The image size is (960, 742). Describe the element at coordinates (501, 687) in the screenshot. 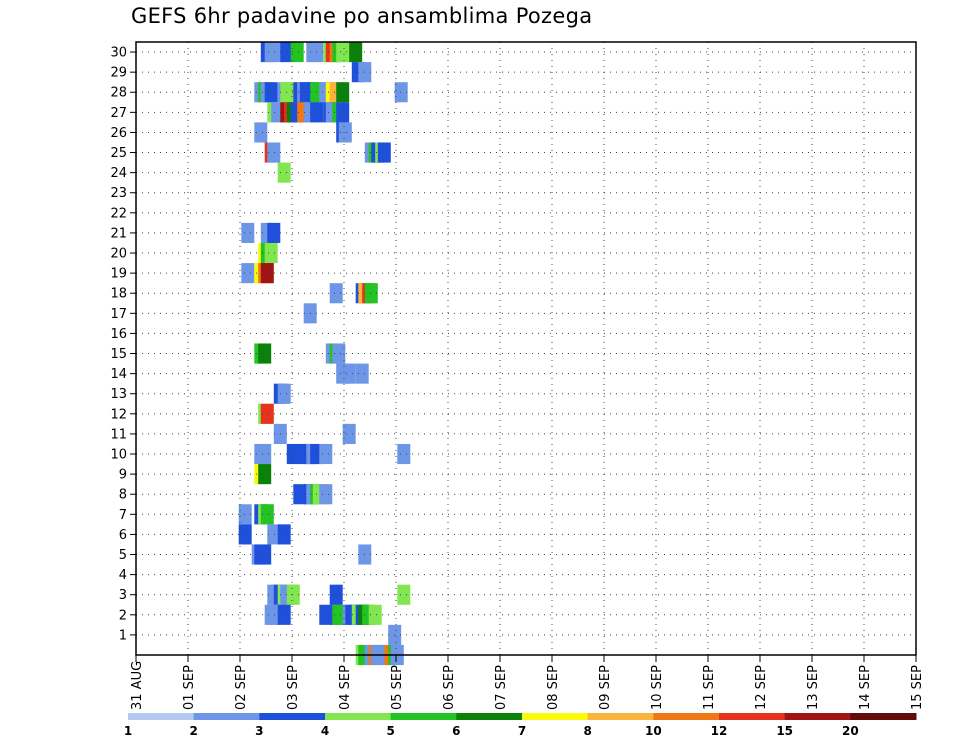

I see `x-tick-label: 07 SEP` at that location.